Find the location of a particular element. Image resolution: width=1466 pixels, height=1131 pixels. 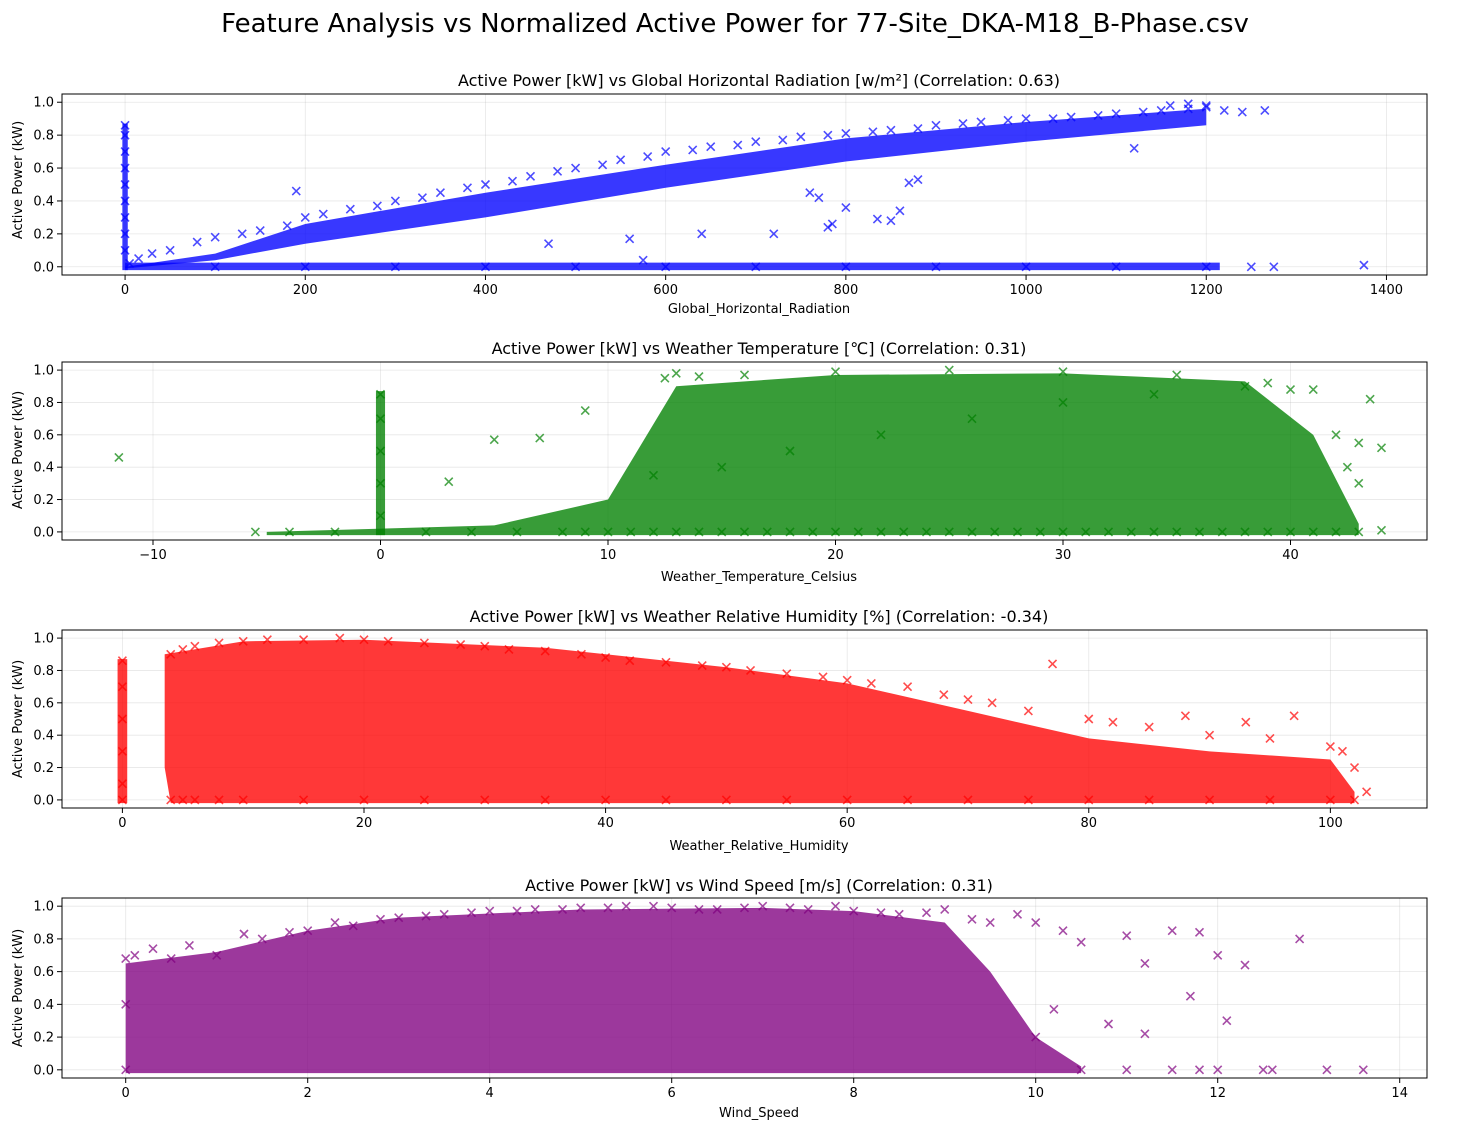

y-tick-label: 1.0 is located at coordinates (43, 371).